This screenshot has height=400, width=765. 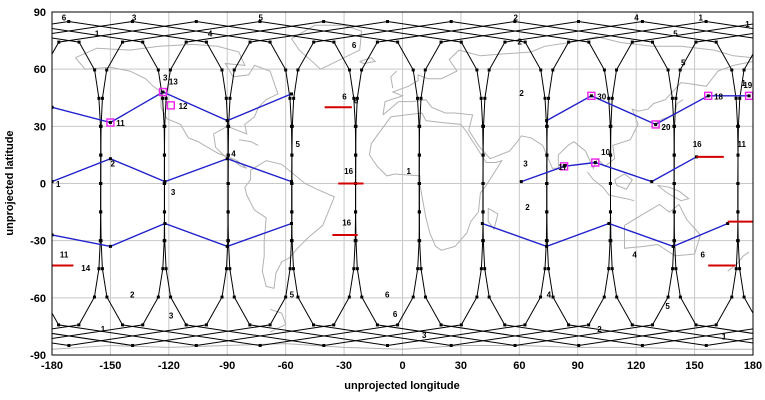 What do you see at coordinates (601, 97) in the screenshot?
I see `satellite-label: 30` at bounding box center [601, 97].